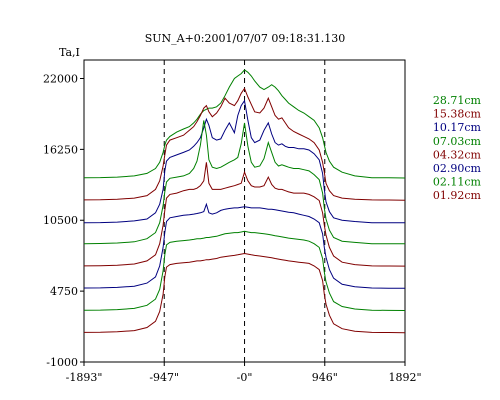 The image size is (500, 400). I want to click on y-tick-label-3: 4750, so click(64, 291).